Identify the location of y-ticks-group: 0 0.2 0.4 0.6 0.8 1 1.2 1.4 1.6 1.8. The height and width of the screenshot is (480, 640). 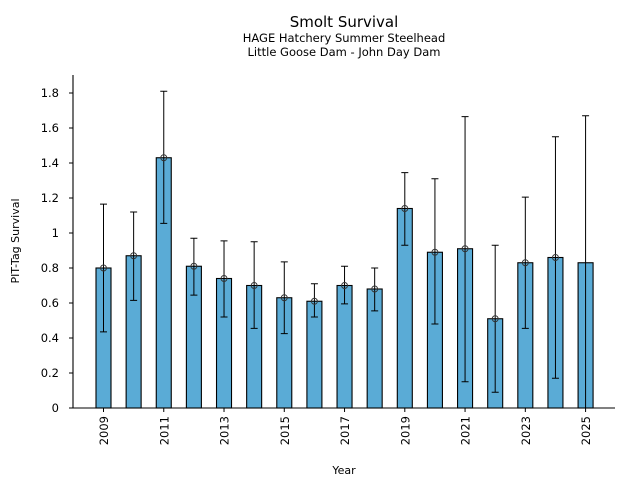
(57, 250).